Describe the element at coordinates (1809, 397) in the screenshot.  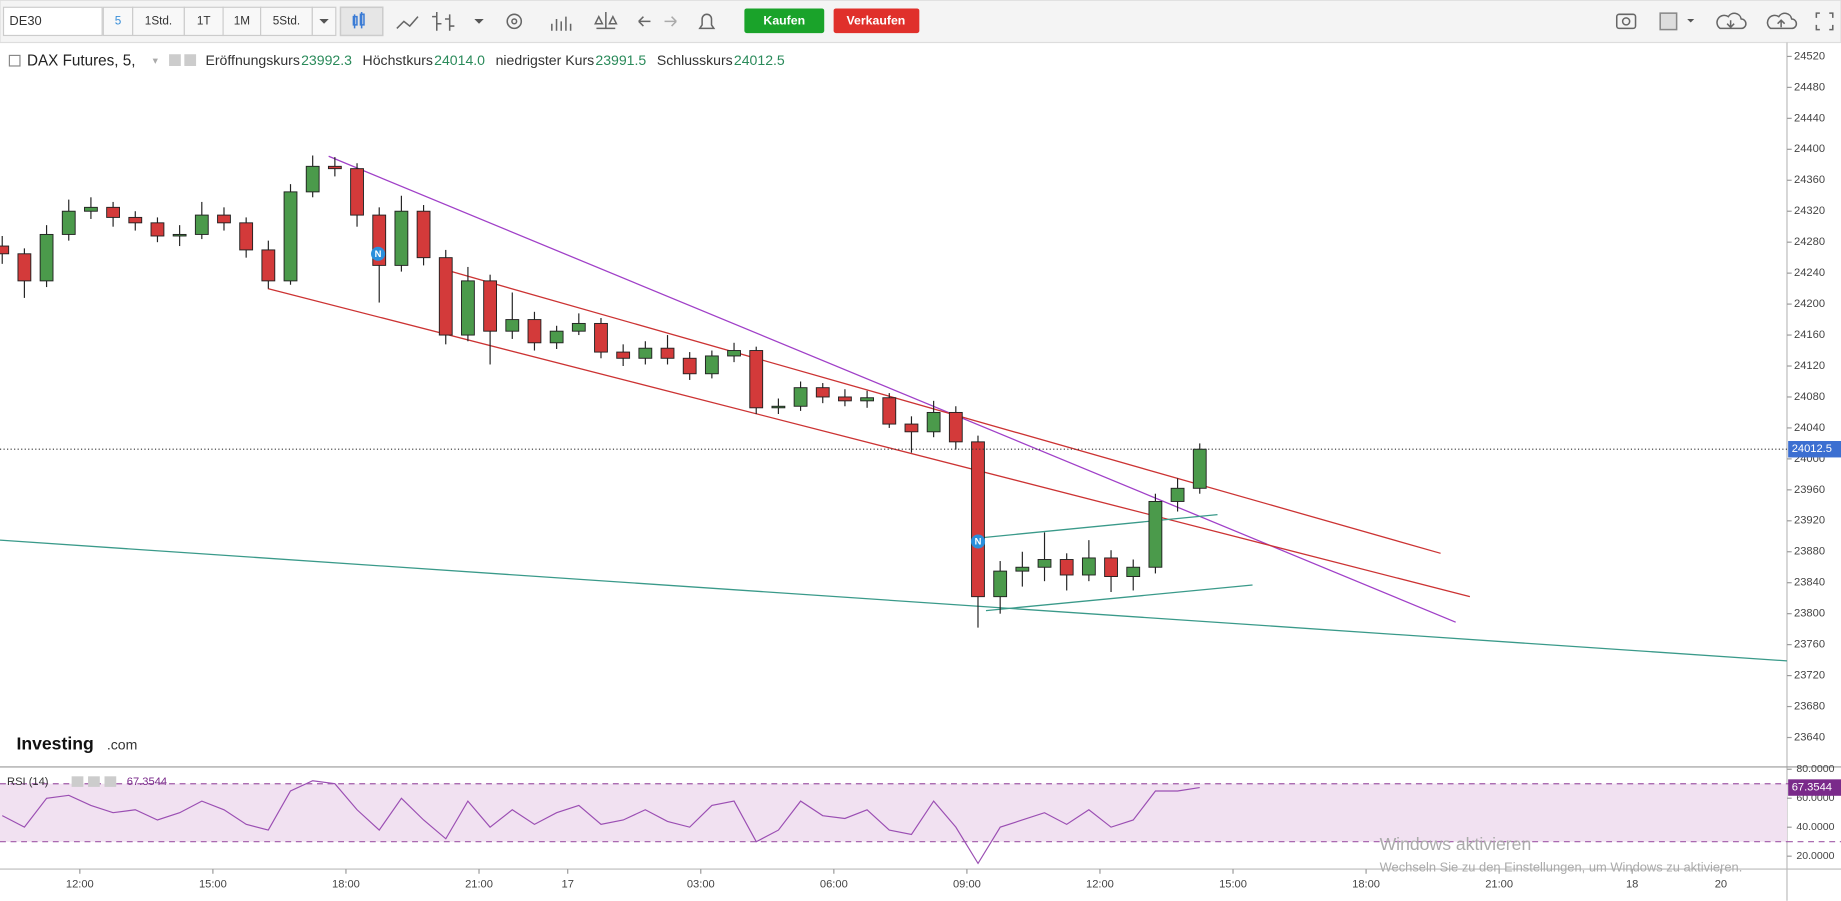
I see `y-tick-label: 24080` at that location.